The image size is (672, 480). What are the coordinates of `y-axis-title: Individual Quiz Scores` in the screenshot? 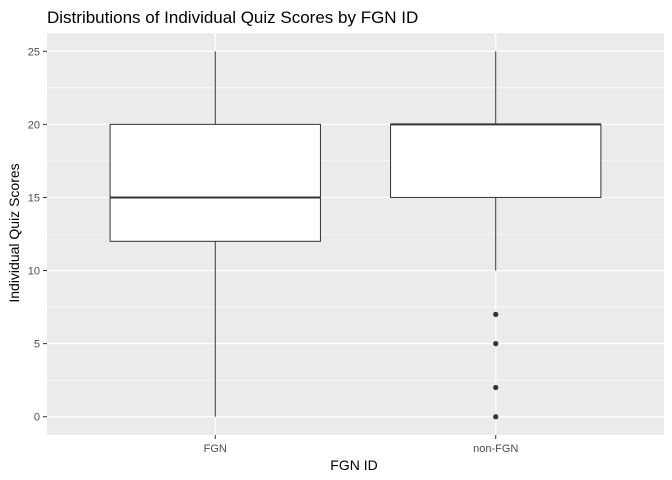 It's located at (14, 232).